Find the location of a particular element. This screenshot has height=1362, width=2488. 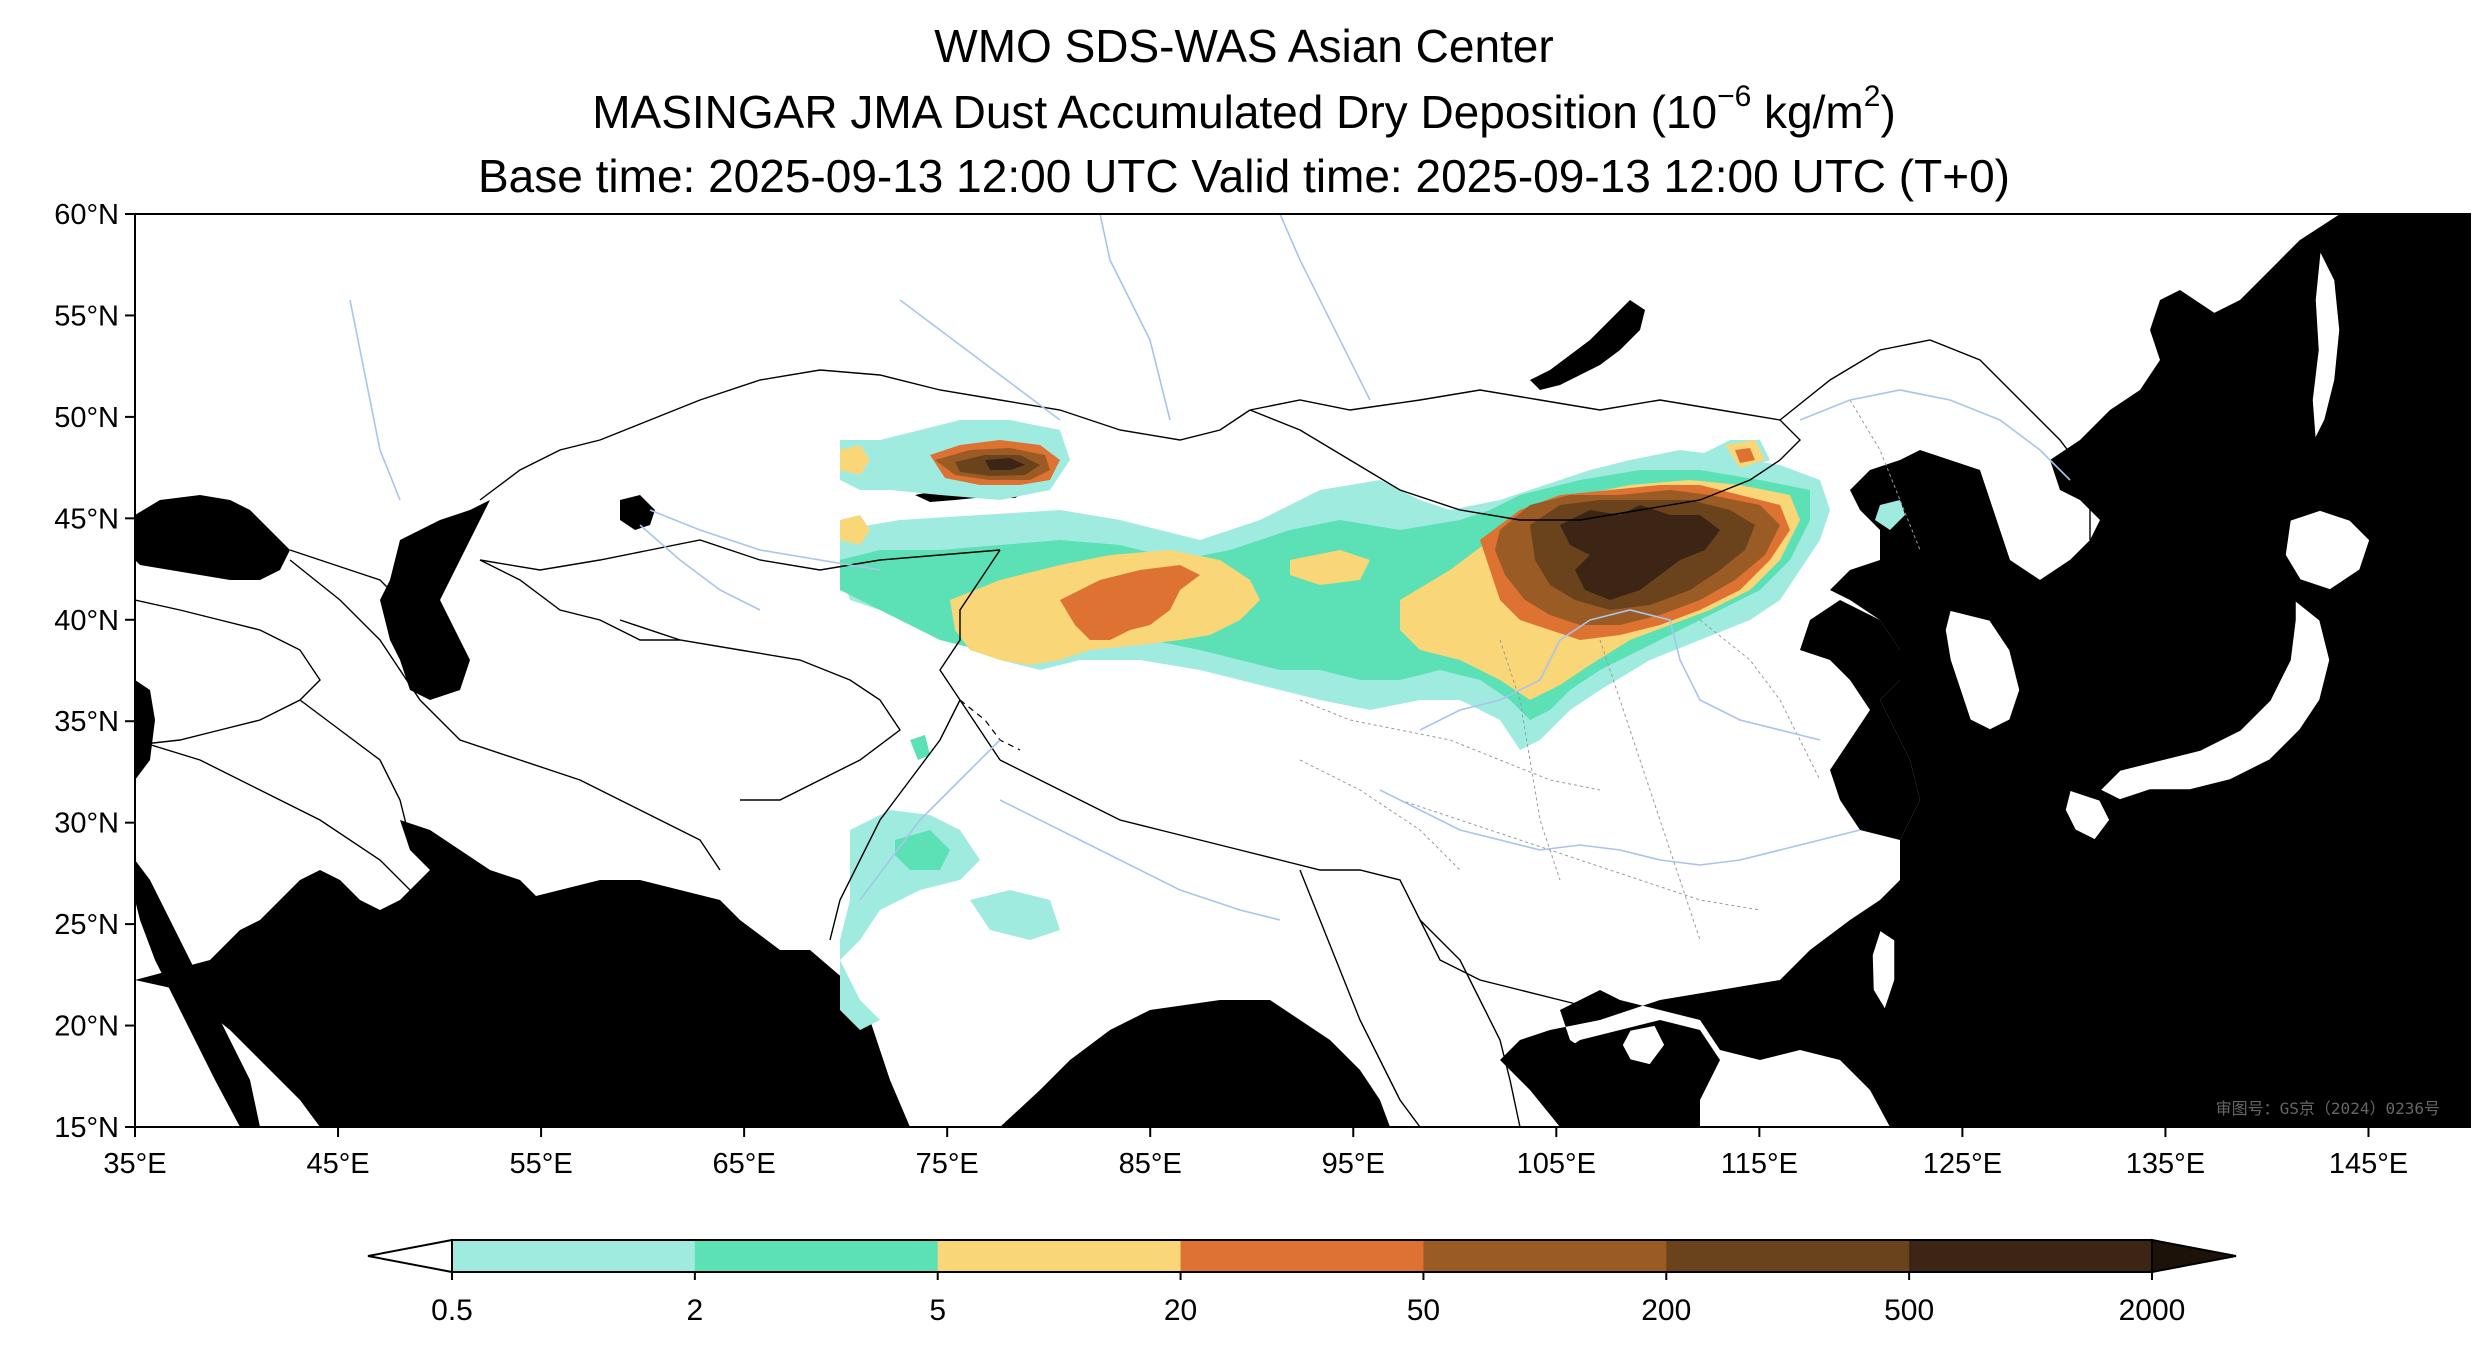

sakhalin is located at coordinates (2326, 345).